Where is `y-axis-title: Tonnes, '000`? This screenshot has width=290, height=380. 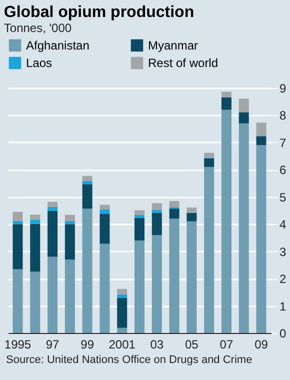 y-axis-title: Tonnes, '000 is located at coordinates (38, 28).